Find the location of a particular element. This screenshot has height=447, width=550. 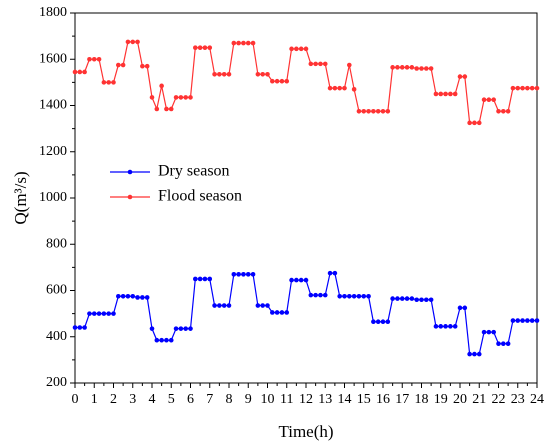

x-tick-label: 23 is located at coordinates (518, 399).